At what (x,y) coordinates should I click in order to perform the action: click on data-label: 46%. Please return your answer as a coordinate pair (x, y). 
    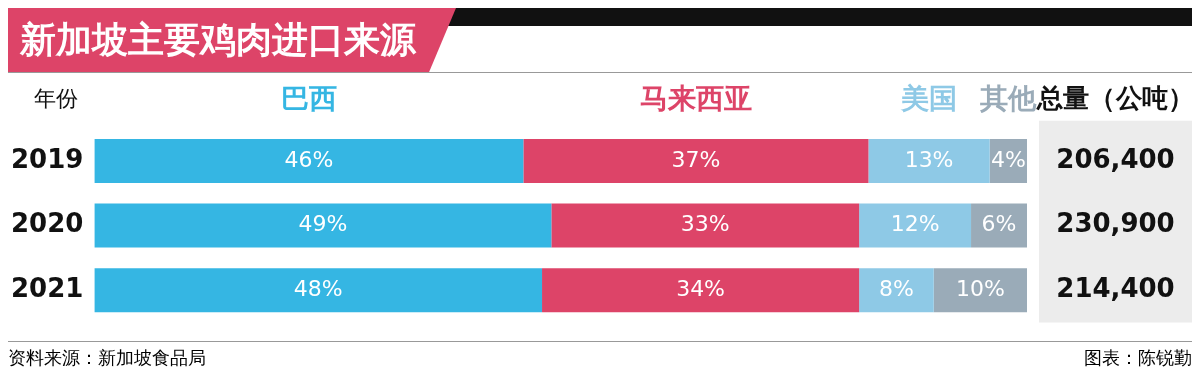
    Looking at the image, I should click on (309, 159).